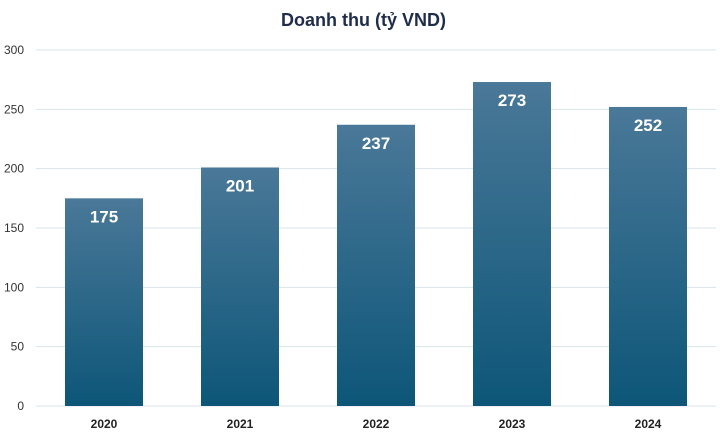  Describe the element at coordinates (240, 185) in the screenshot. I see `data-label-2021: 201` at that location.